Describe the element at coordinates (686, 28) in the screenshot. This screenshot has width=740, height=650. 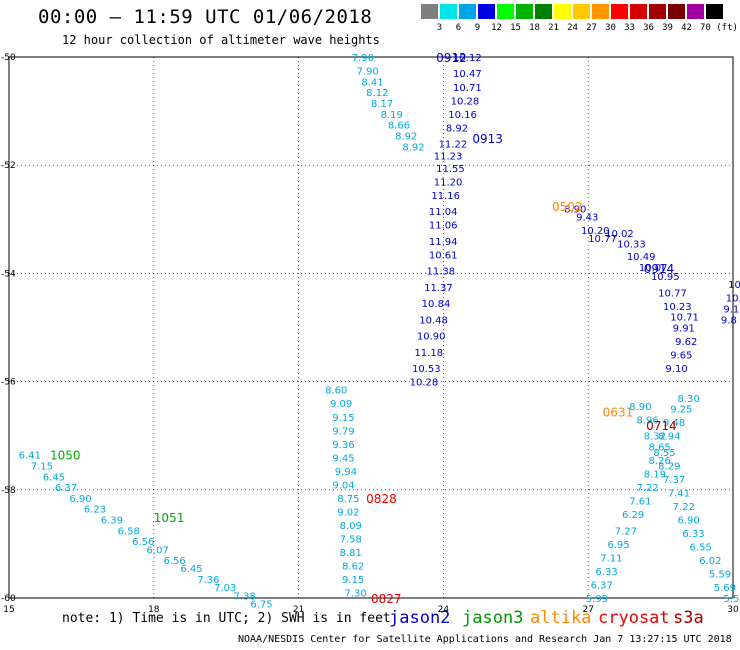
I see `colorbar-label: 42` at that location.